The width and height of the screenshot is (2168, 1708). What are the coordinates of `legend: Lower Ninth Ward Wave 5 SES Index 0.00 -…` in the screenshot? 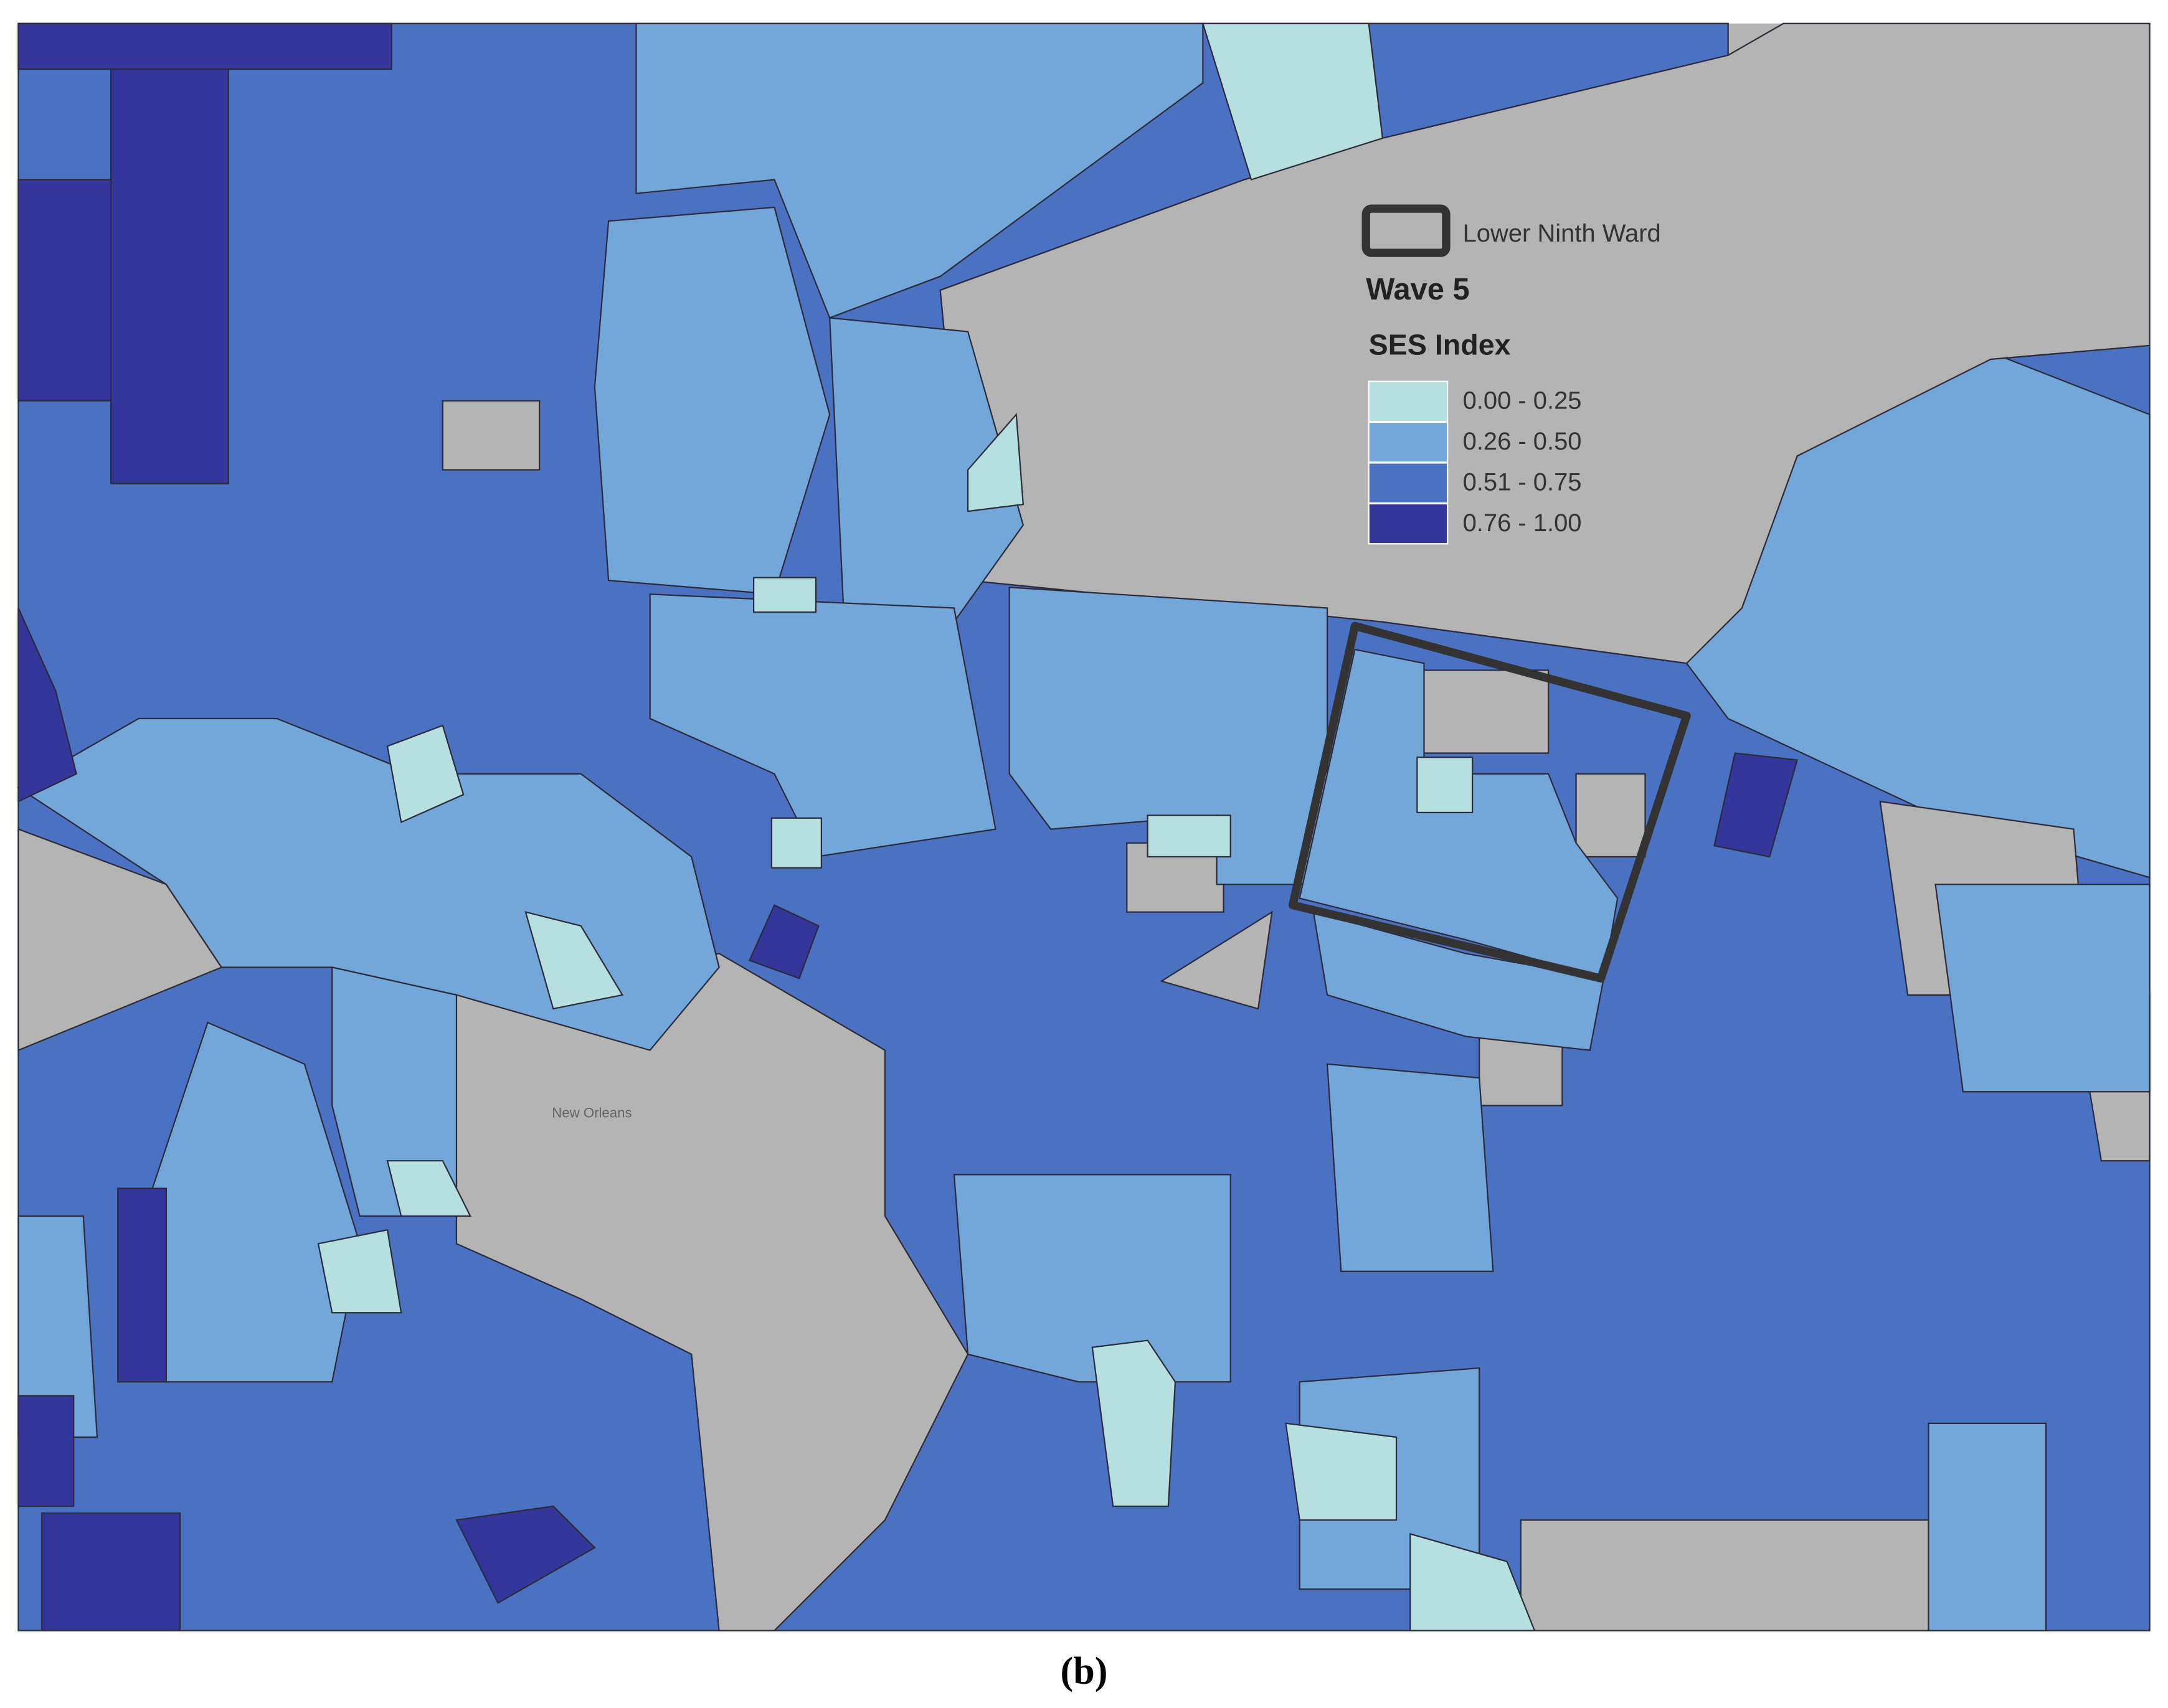 It's located at (1511, 374).